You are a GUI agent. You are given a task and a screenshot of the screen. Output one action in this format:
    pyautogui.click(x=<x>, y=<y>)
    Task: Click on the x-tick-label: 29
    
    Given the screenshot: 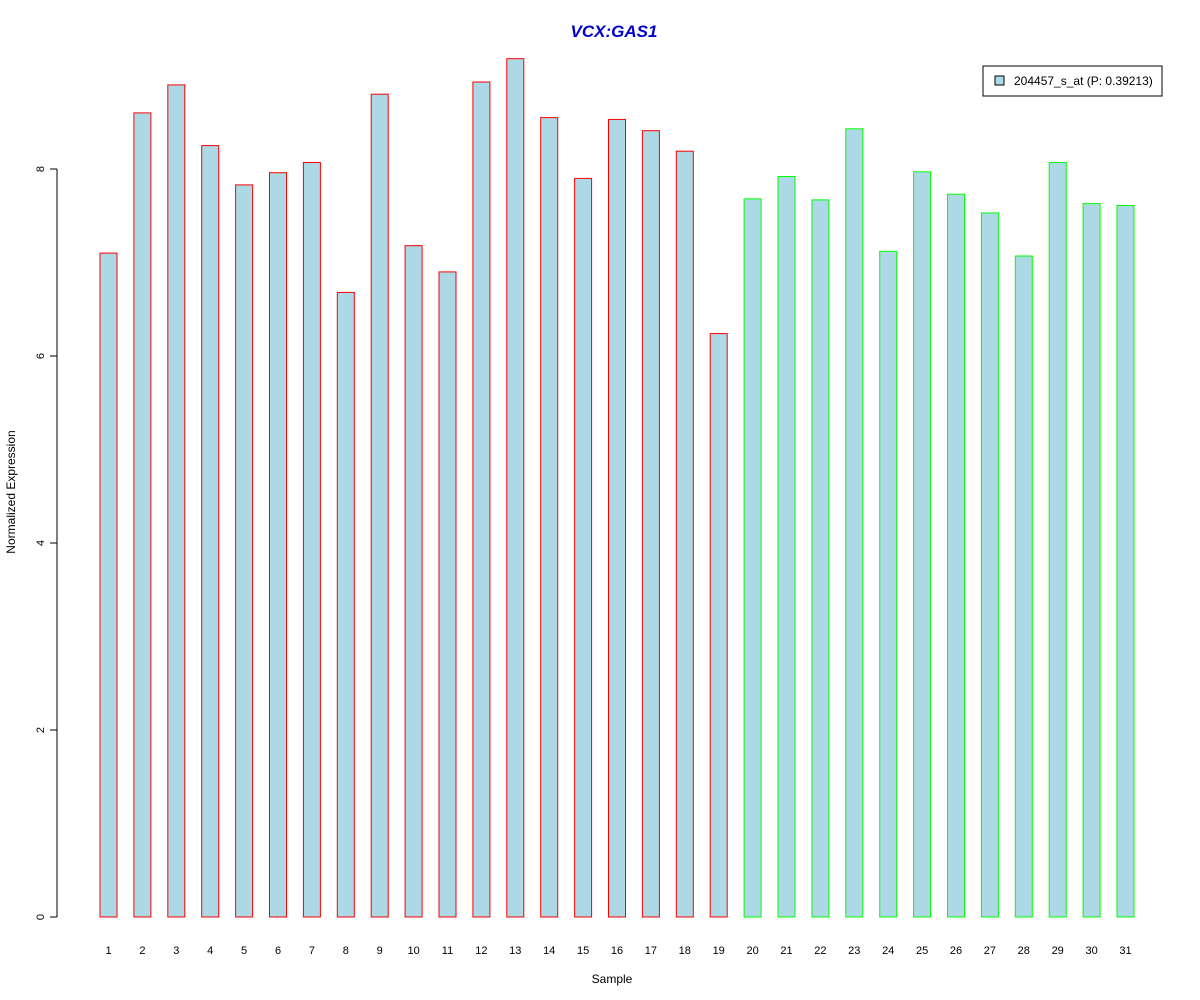 What is the action you would take?
    pyautogui.click(x=1058, y=951)
    